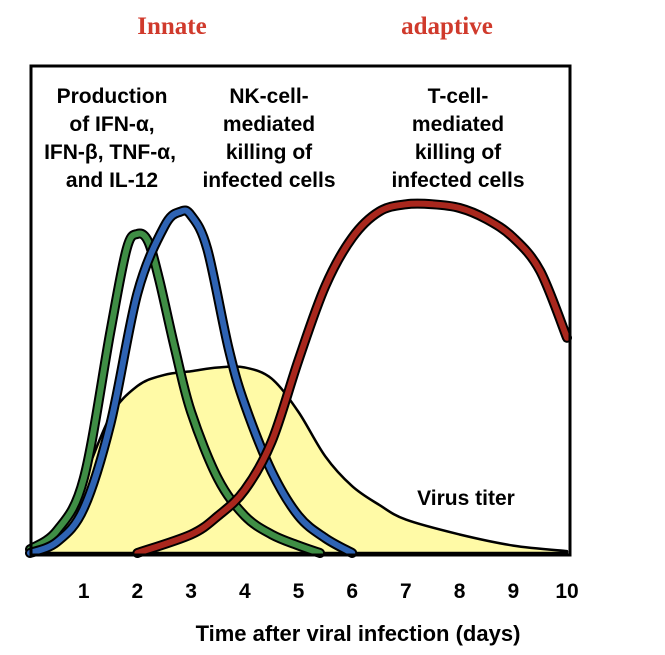 The image size is (665, 655). What do you see at coordinates (352, 591) in the screenshot?
I see `x-tick-label: 6` at bounding box center [352, 591].